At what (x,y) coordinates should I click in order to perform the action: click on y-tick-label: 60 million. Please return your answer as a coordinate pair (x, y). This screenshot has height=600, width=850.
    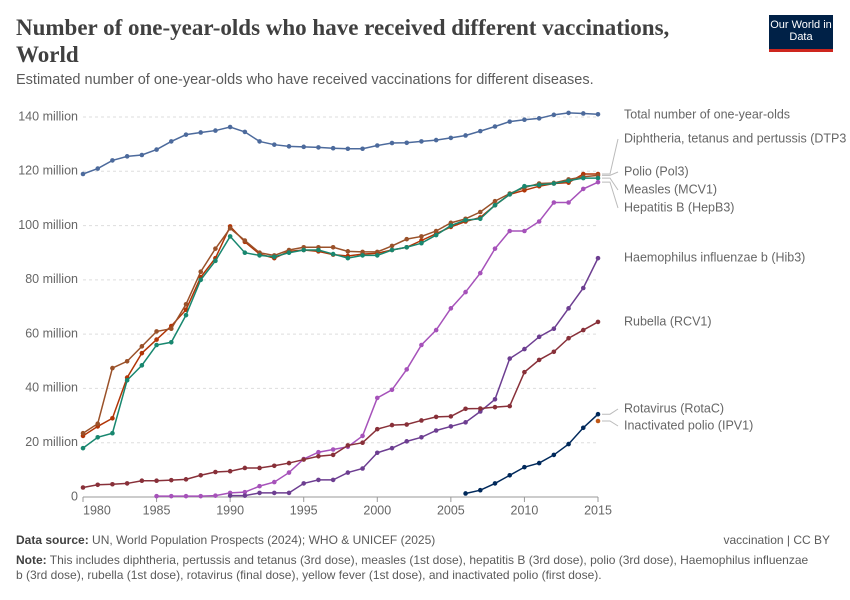
    Looking at the image, I should click on (51, 333).